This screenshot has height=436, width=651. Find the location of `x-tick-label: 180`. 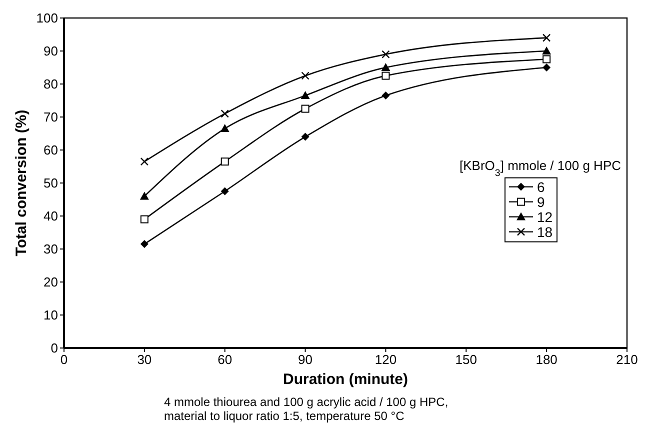

x-tick-label: 180 is located at coordinates (547, 359).